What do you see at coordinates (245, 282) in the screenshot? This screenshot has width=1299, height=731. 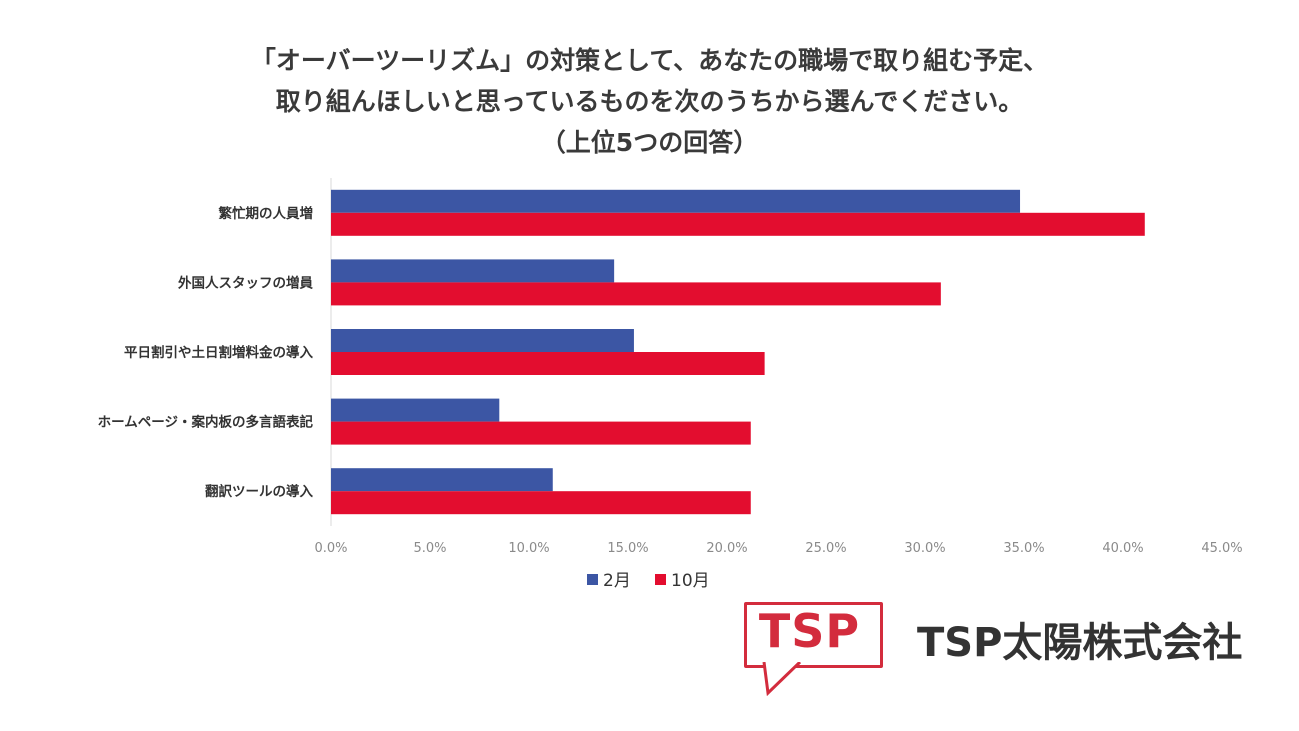 I see `category-label: 外国人スタッフの増員` at bounding box center [245, 282].